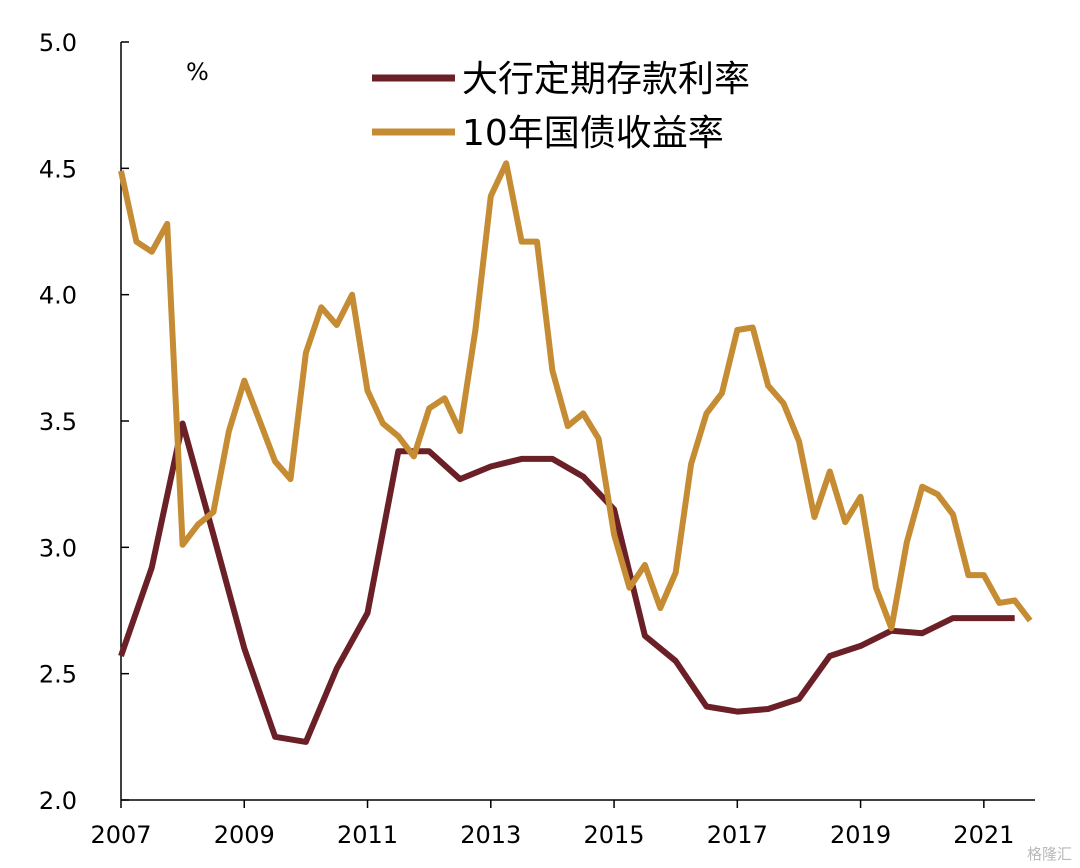 This screenshot has width=1080, height=868. What do you see at coordinates (552, 824) in the screenshot?
I see `x-ticks: 2007 2009 2011 2013 2015 2017 2019 2021` at bounding box center [552, 824].